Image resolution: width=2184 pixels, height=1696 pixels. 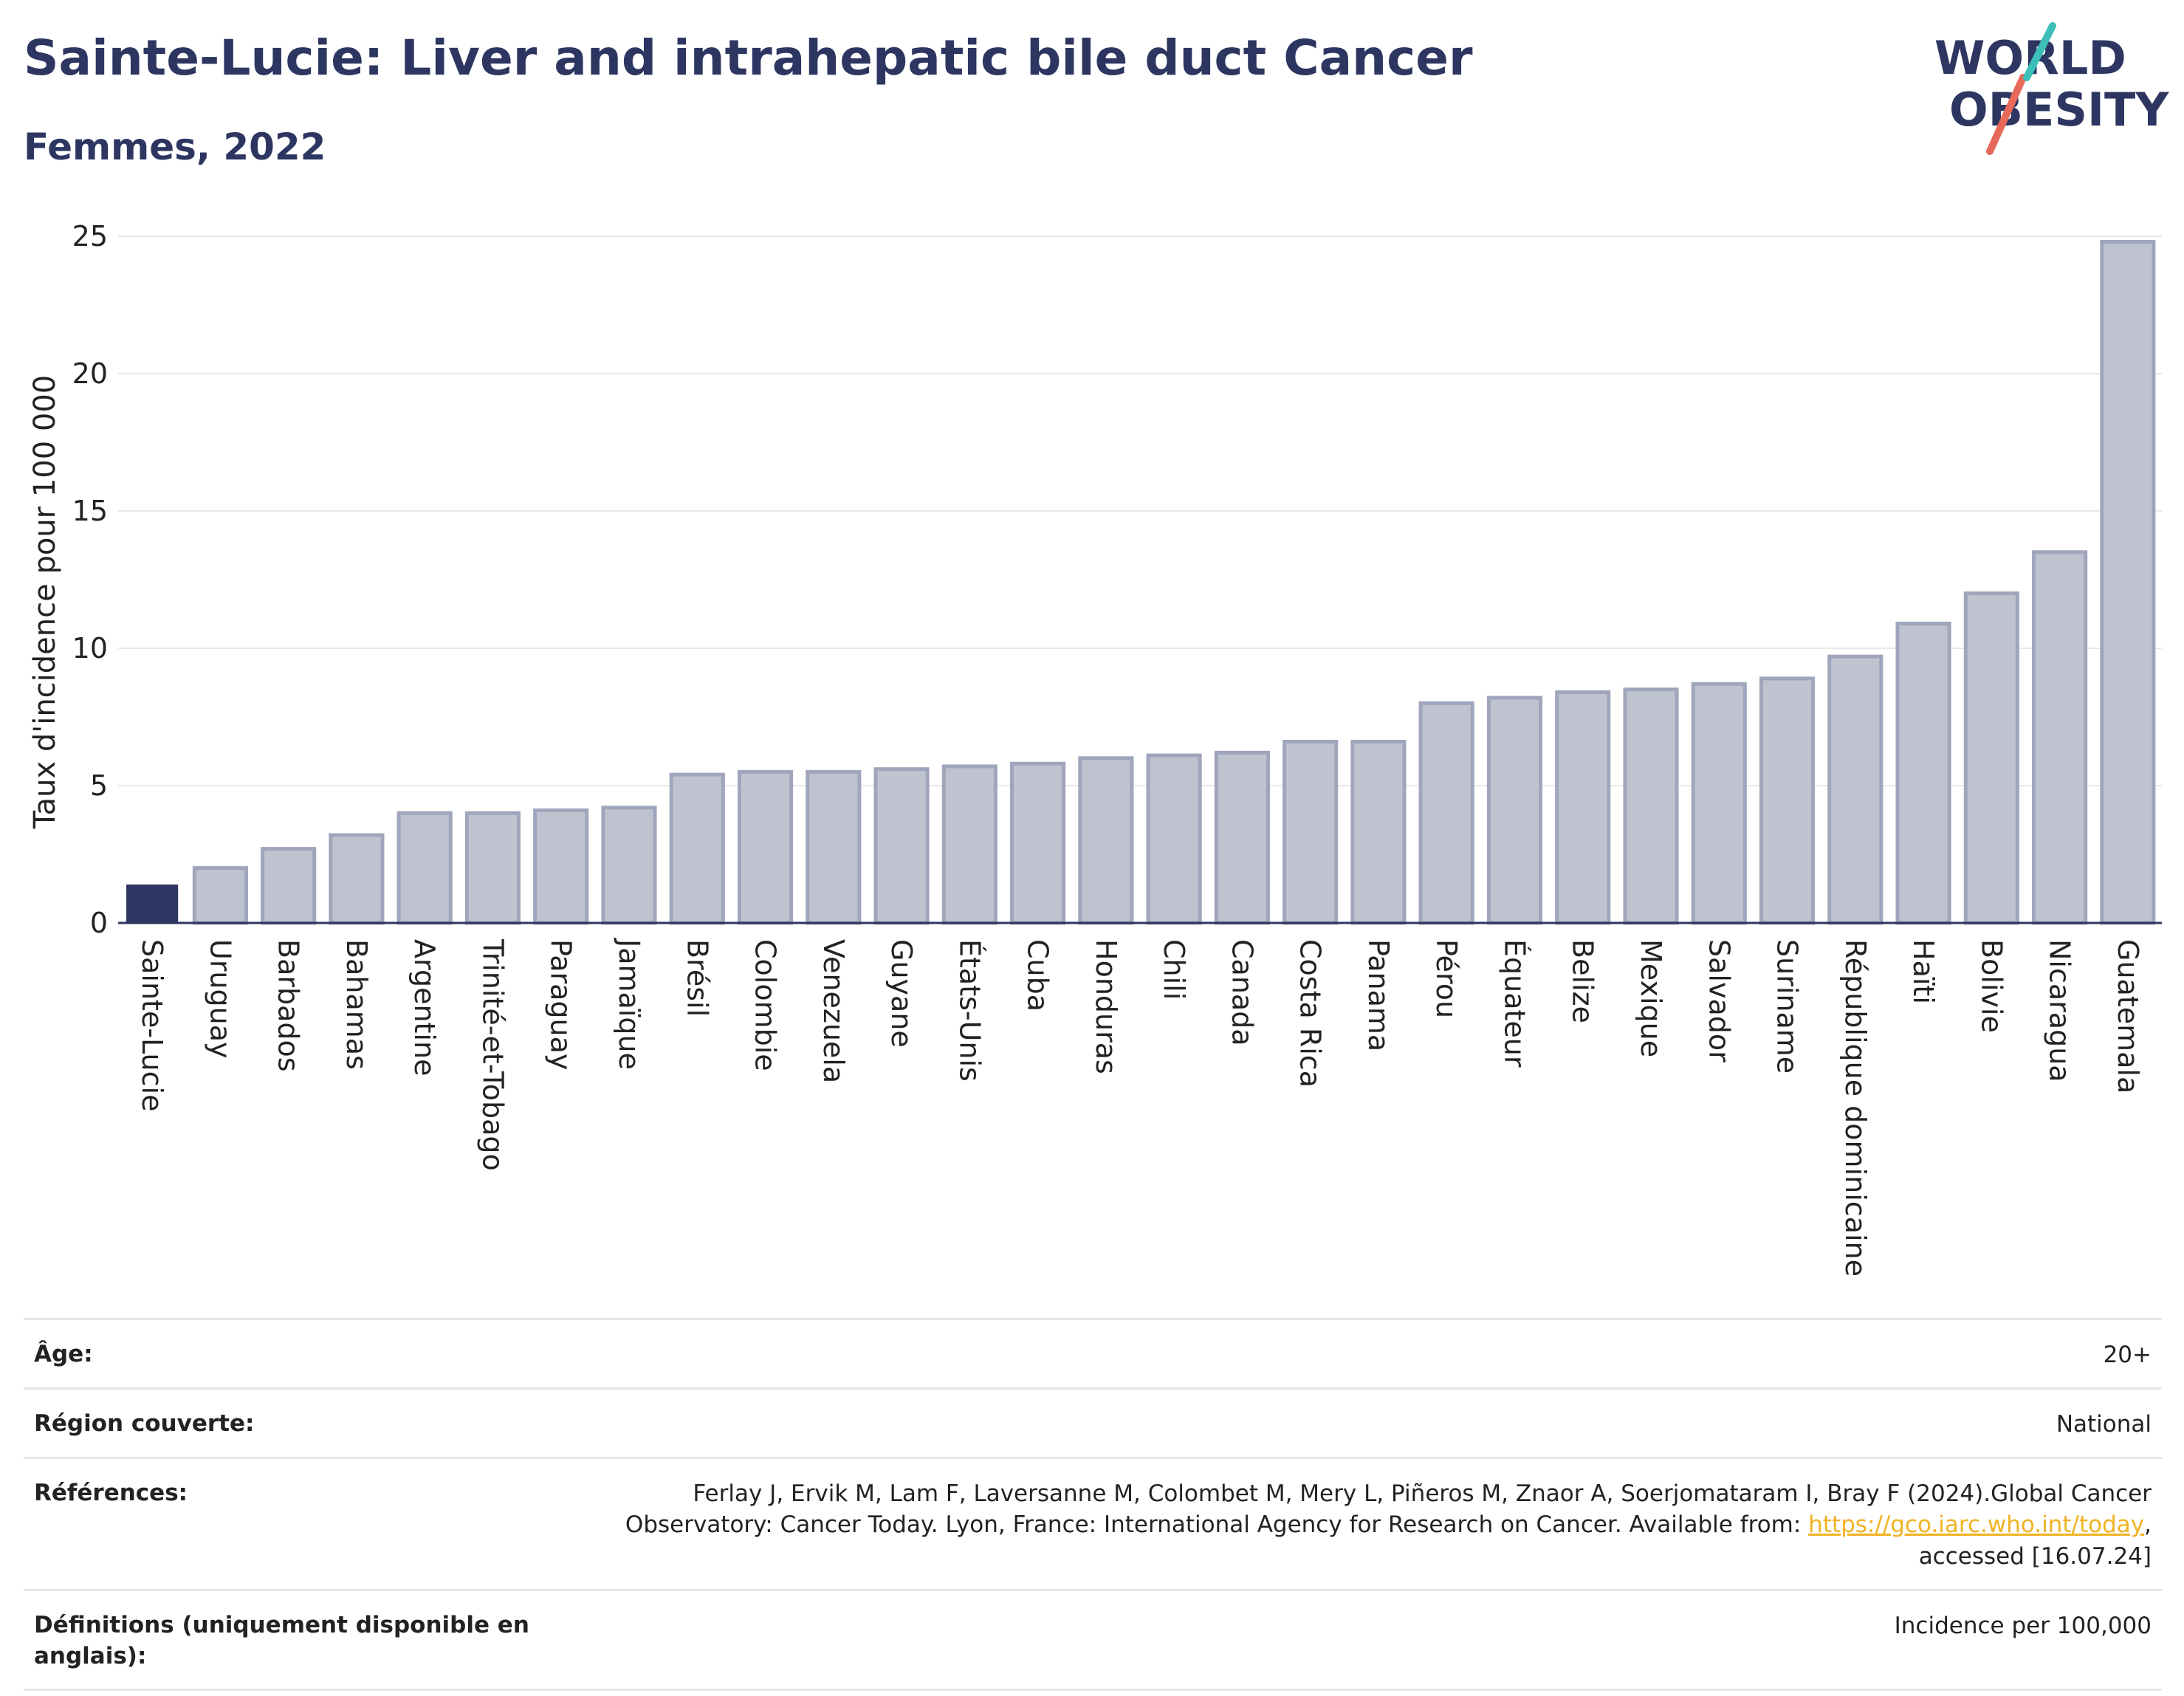 What do you see at coordinates (1242, 993) in the screenshot?
I see `x-tick-label: Canada` at bounding box center [1242, 993].